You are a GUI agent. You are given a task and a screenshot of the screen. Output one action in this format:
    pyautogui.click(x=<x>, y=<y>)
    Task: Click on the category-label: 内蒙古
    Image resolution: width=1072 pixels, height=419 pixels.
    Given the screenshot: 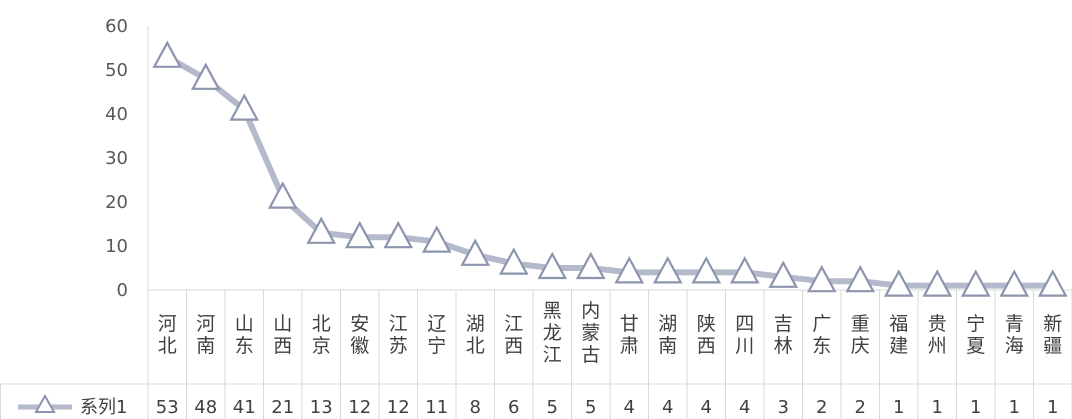 What is the action you would take?
    pyautogui.click(x=590, y=333)
    